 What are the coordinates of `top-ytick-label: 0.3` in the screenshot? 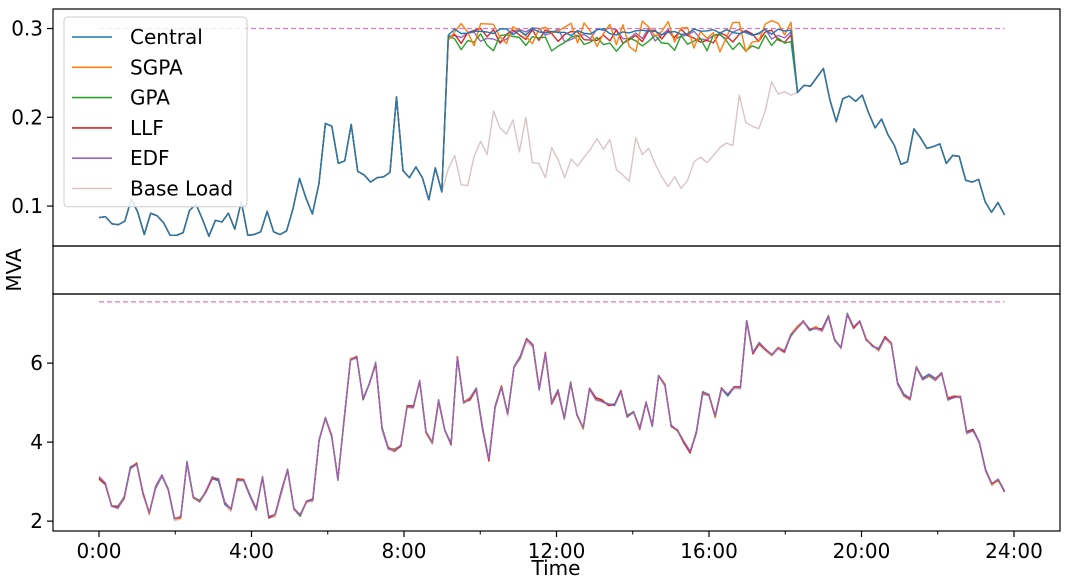 It's located at (27, 29).